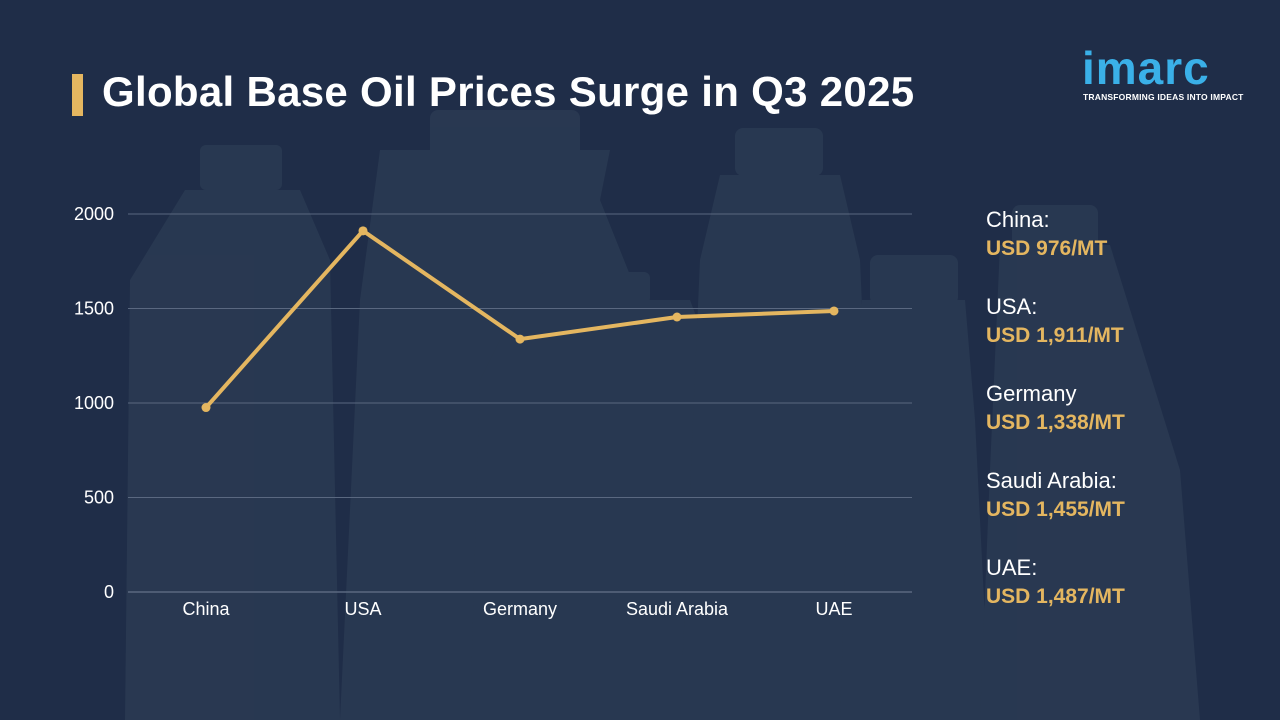  I want to click on imarc-logo: imarc TRANSFORMING IDEAS INTO IMPACT, so click(1167, 68).